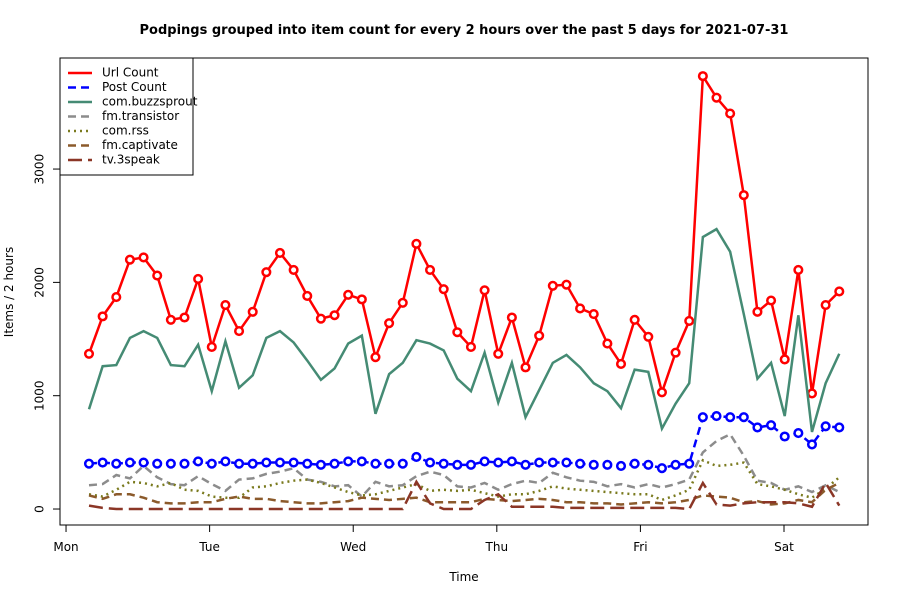 The width and height of the screenshot is (900, 604). What do you see at coordinates (463, 577) in the screenshot?
I see `x-axis-label: Time` at bounding box center [463, 577].